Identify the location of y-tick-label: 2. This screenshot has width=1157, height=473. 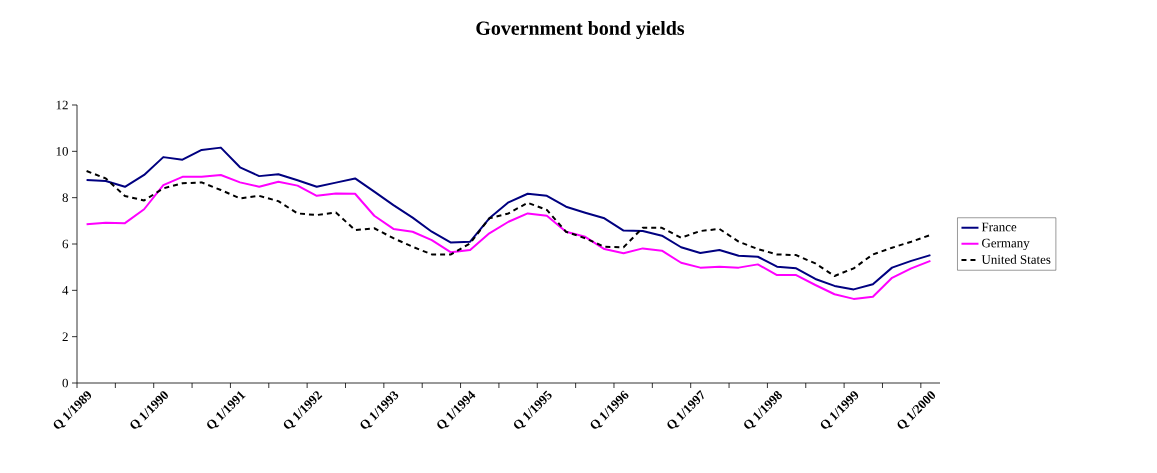
(65, 336).